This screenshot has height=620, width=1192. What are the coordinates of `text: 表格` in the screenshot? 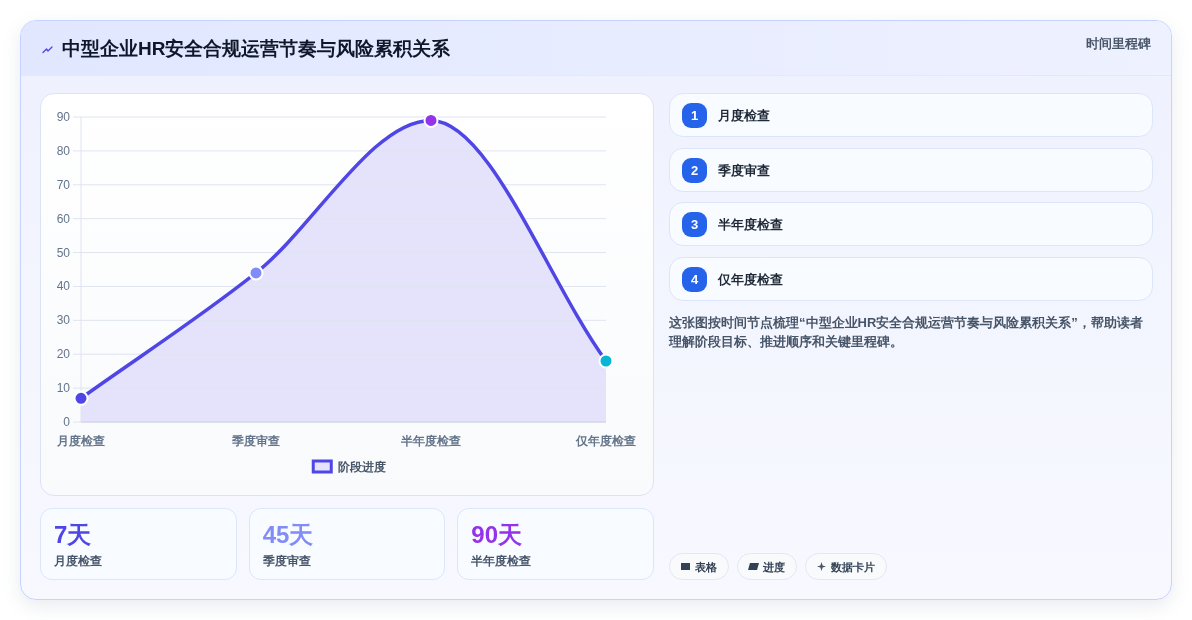 It's located at (706, 566).